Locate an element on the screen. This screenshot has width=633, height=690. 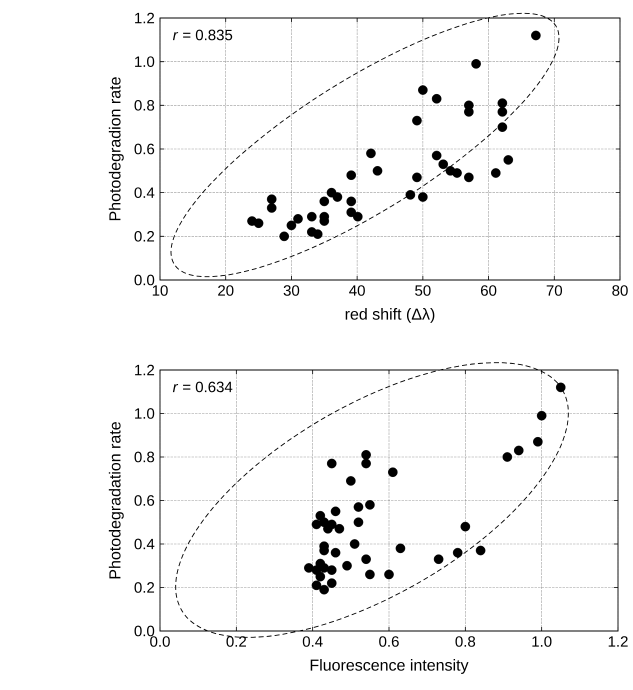
x-tick-label: 0.4 is located at coordinates (312, 641).